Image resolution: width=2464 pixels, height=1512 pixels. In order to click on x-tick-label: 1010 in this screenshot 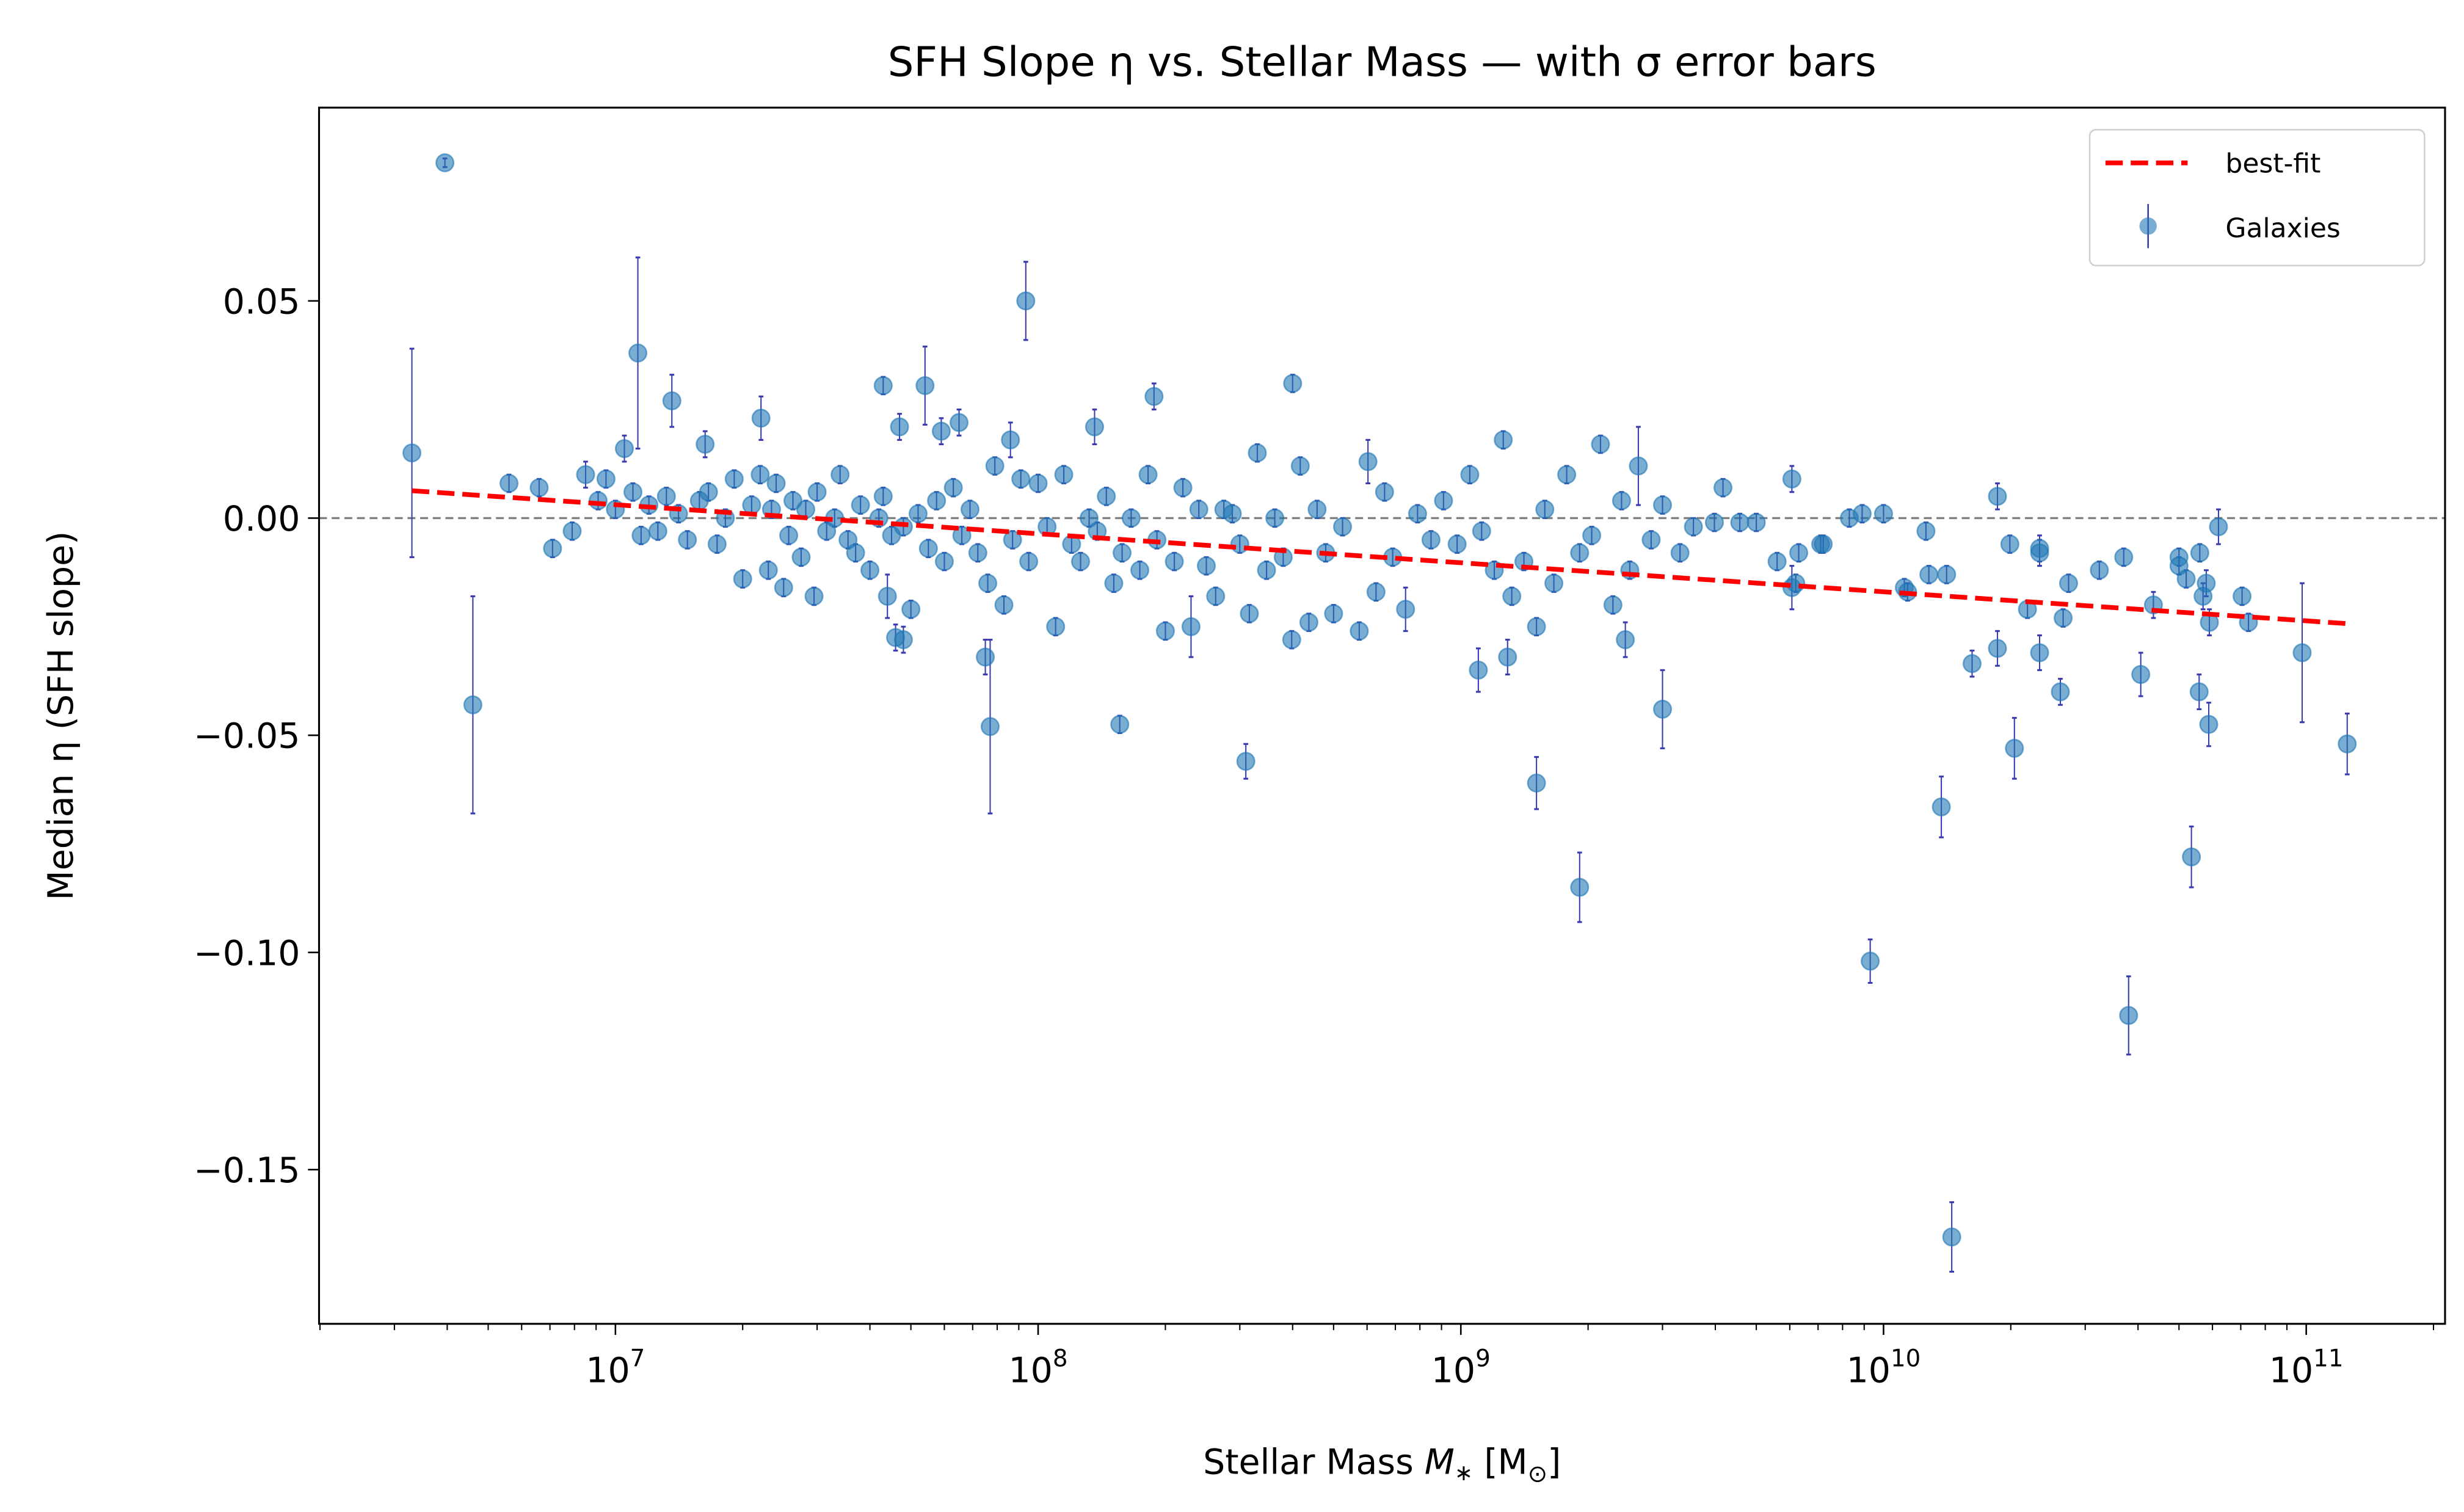, I will do `click(1884, 1368)`.